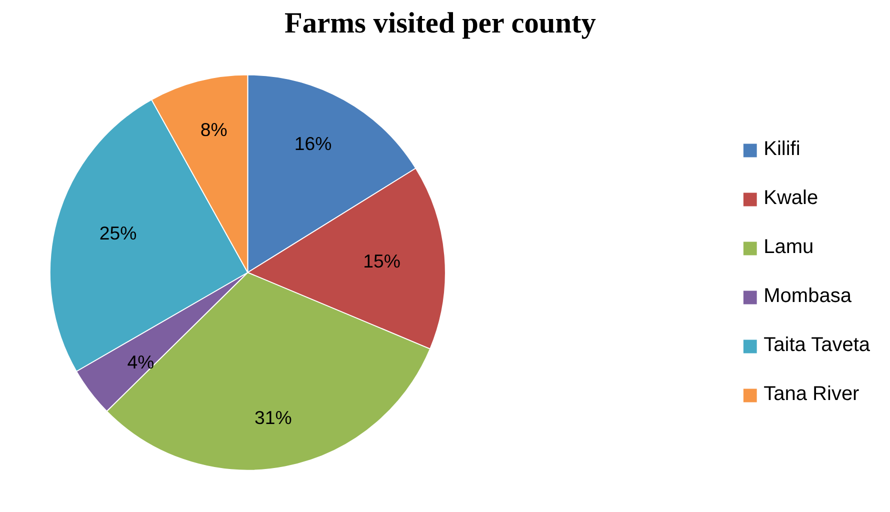 The height and width of the screenshot is (512, 890). Describe the element at coordinates (313, 143) in the screenshot. I see `data-label: 16%` at that location.